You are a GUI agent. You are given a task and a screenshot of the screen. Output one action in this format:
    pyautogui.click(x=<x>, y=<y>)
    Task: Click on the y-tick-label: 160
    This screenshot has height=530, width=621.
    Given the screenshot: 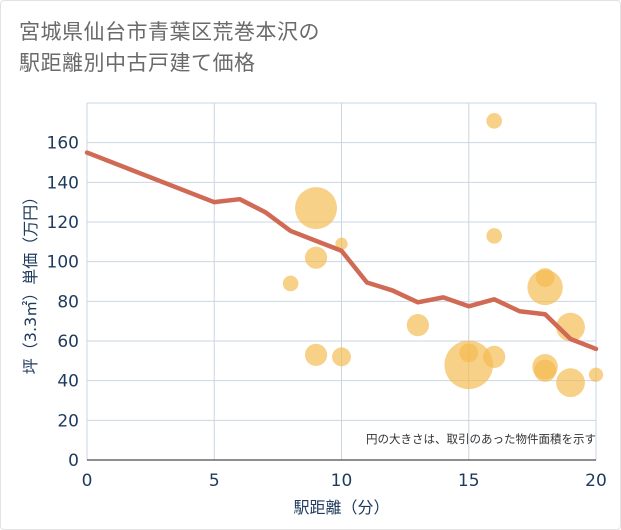 What is the action you would take?
    pyautogui.click(x=63, y=144)
    